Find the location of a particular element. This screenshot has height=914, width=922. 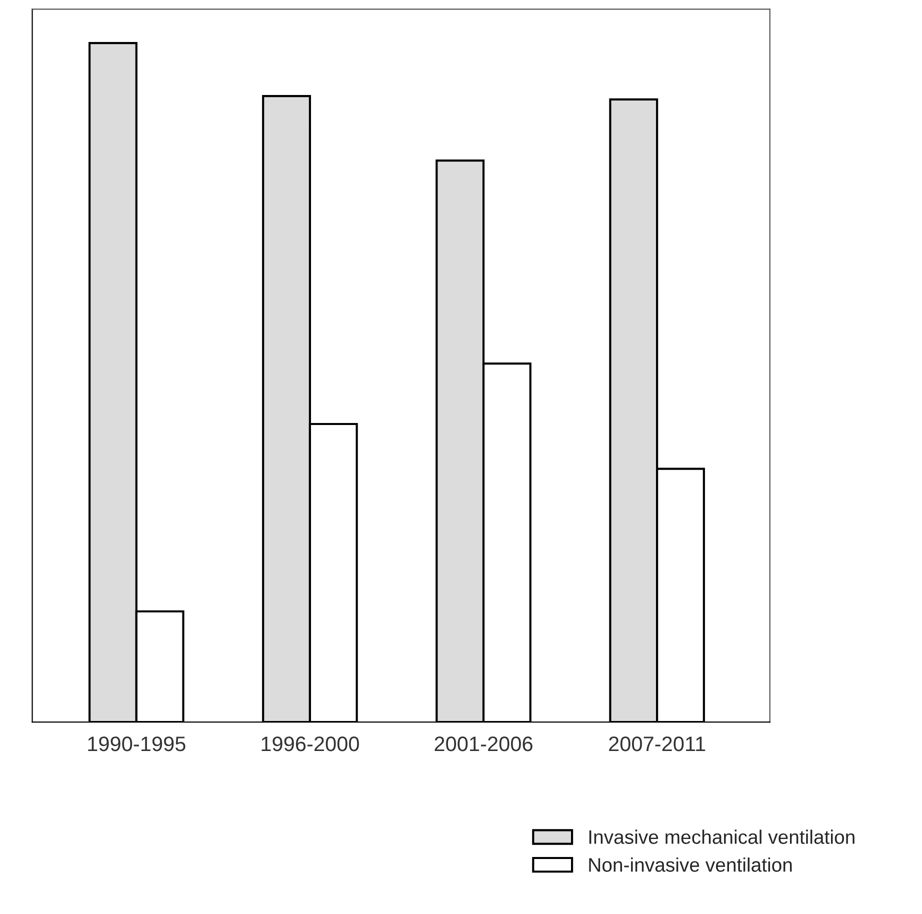

x-tick-label: 2001-2006 is located at coordinates (483, 744).